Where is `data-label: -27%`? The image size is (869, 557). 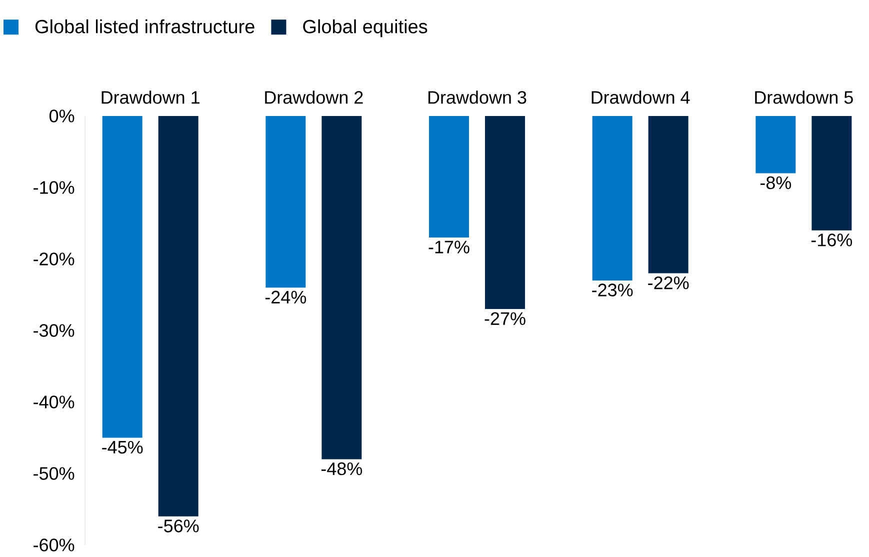 data-label: -27% is located at coordinates (505, 318).